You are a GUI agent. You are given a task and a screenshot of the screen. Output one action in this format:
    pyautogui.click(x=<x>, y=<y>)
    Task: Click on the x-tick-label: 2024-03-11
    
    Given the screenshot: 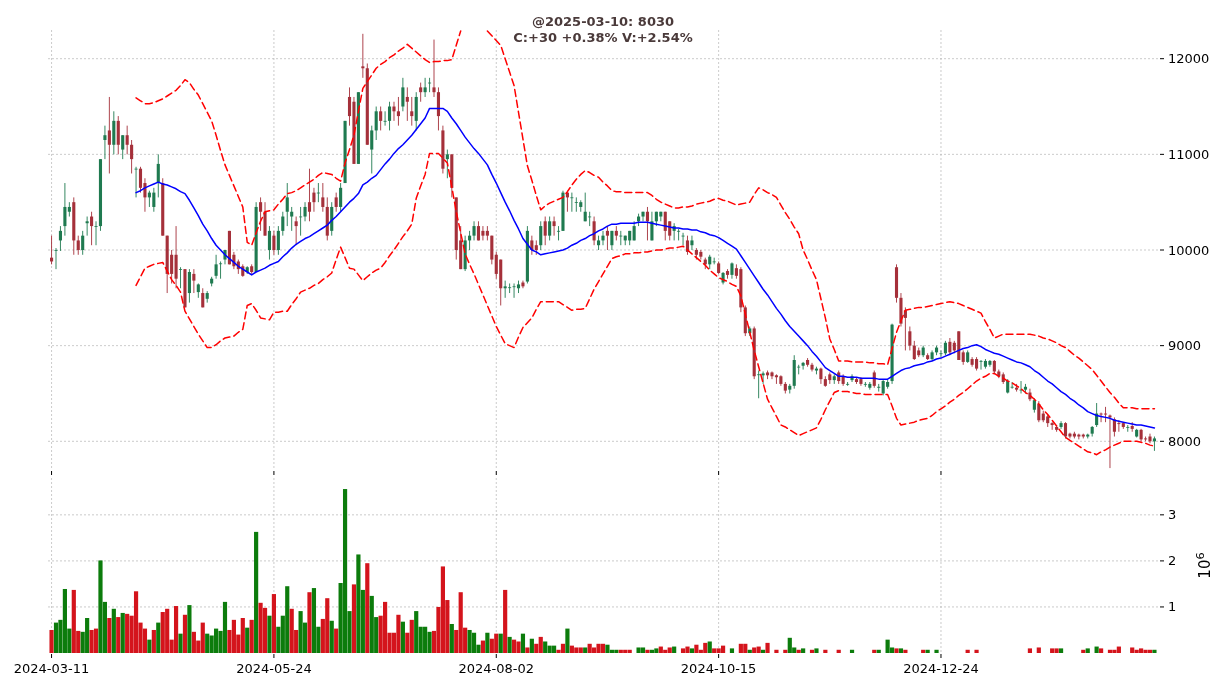 What is the action you would take?
    pyautogui.click(x=51, y=668)
    